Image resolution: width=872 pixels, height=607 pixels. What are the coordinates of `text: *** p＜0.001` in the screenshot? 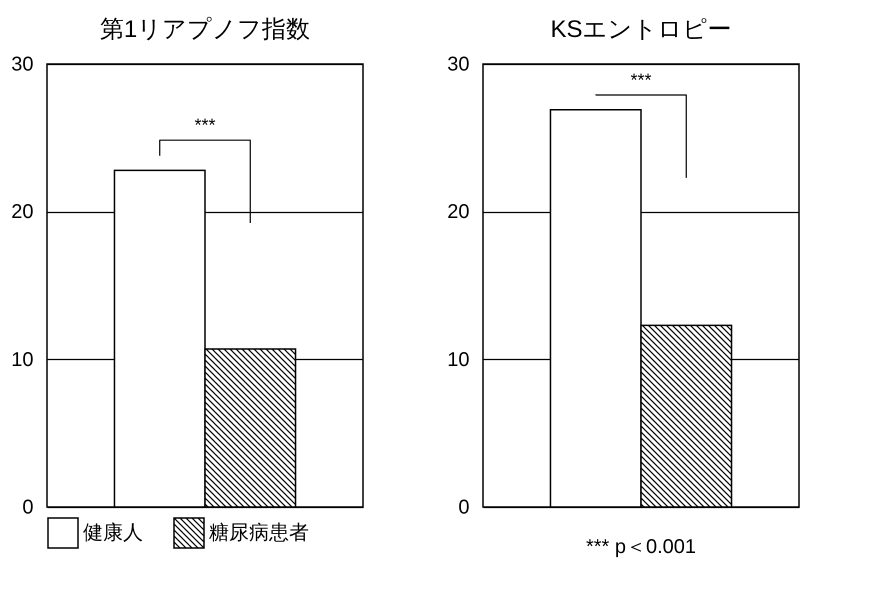 It's located at (641, 547).